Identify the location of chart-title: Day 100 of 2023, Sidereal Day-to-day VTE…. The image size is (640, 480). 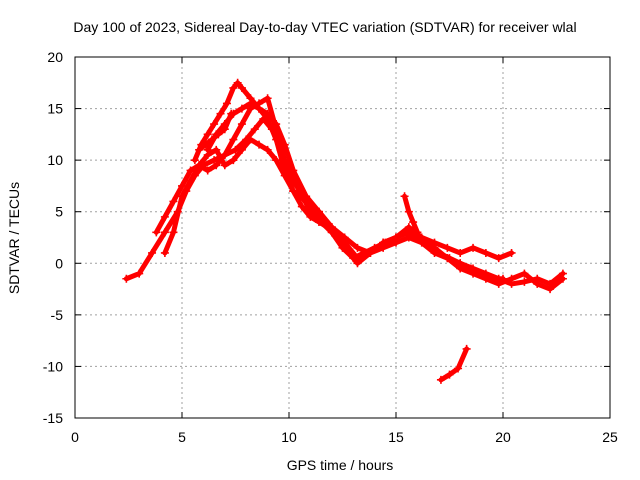
(324, 27).